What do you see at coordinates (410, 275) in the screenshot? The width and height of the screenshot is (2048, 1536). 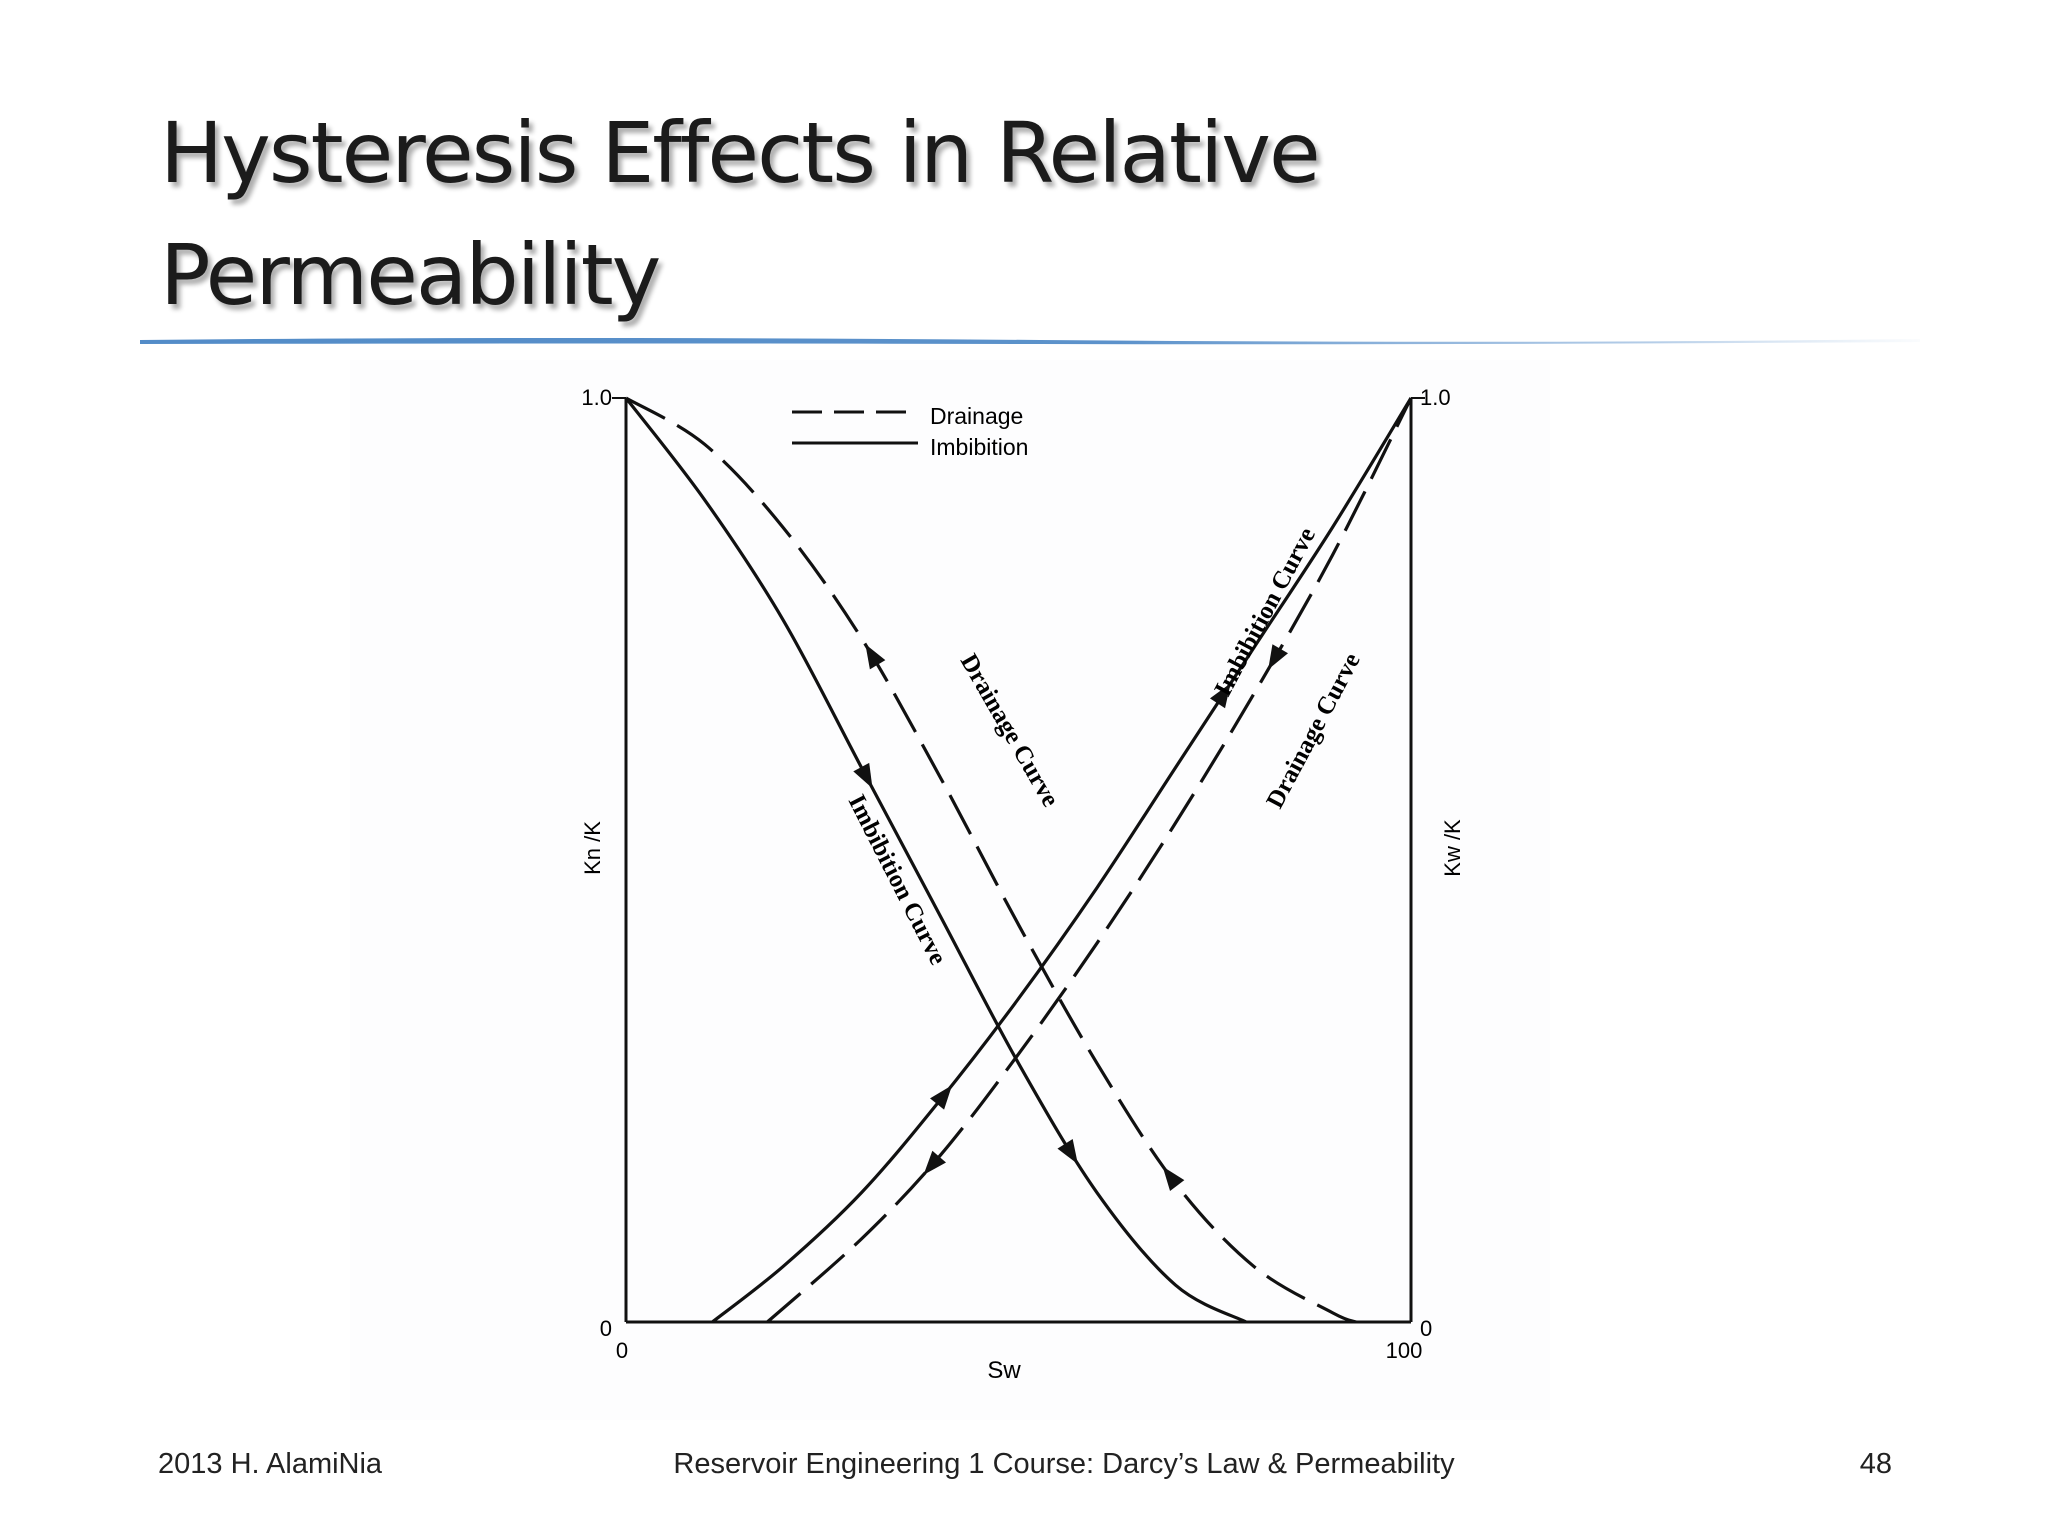 I see `title-line-2: Permeability` at bounding box center [410, 275].